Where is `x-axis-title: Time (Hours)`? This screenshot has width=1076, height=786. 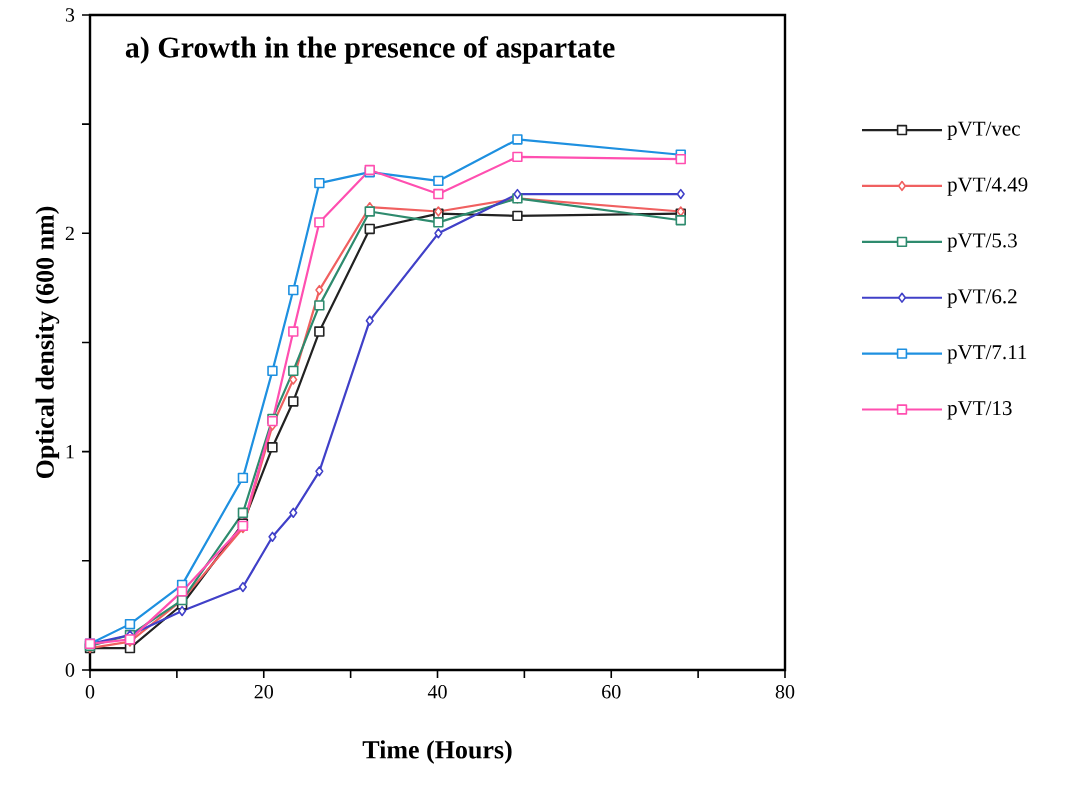 x-axis-title: Time (Hours) is located at coordinates (437, 752).